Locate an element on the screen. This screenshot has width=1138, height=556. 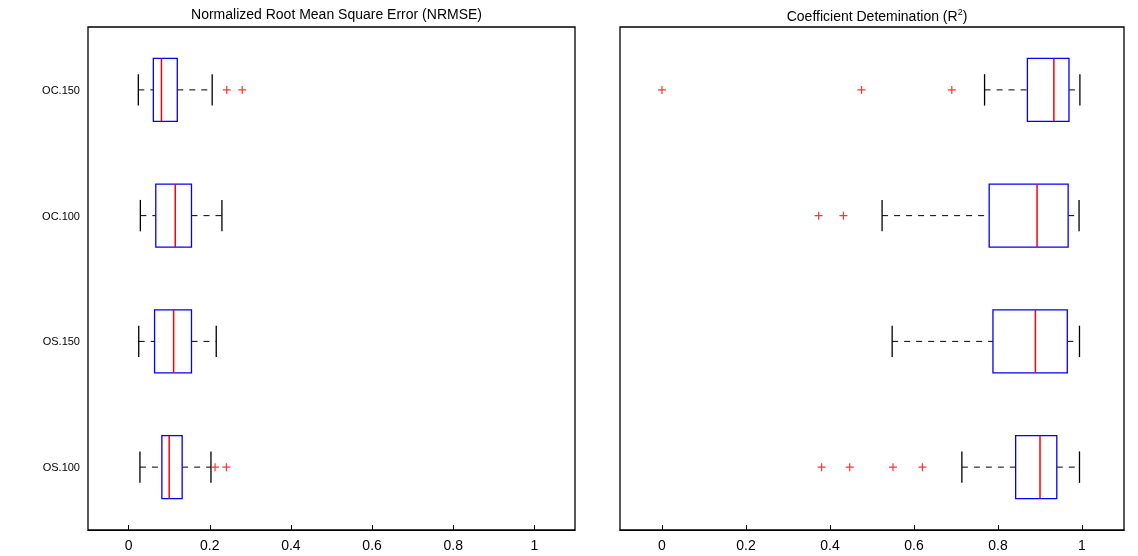
y-tick-label: OS.100 is located at coordinates (61, 467).